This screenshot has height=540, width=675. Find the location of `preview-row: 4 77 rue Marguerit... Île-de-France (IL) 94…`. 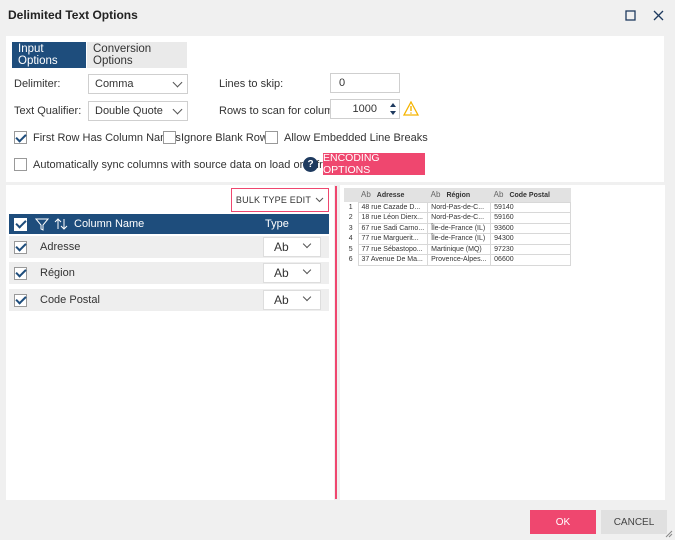

preview-row: 4 77 rue Marguerit... Île-de-France (IL) 94… is located at coordinates (458, 239).